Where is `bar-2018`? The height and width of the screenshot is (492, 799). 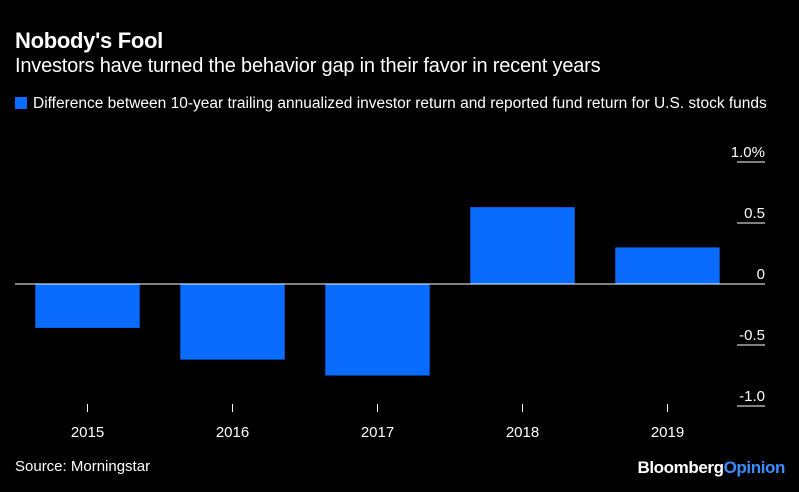
bar-2018 is located at coordinates (522, 245).